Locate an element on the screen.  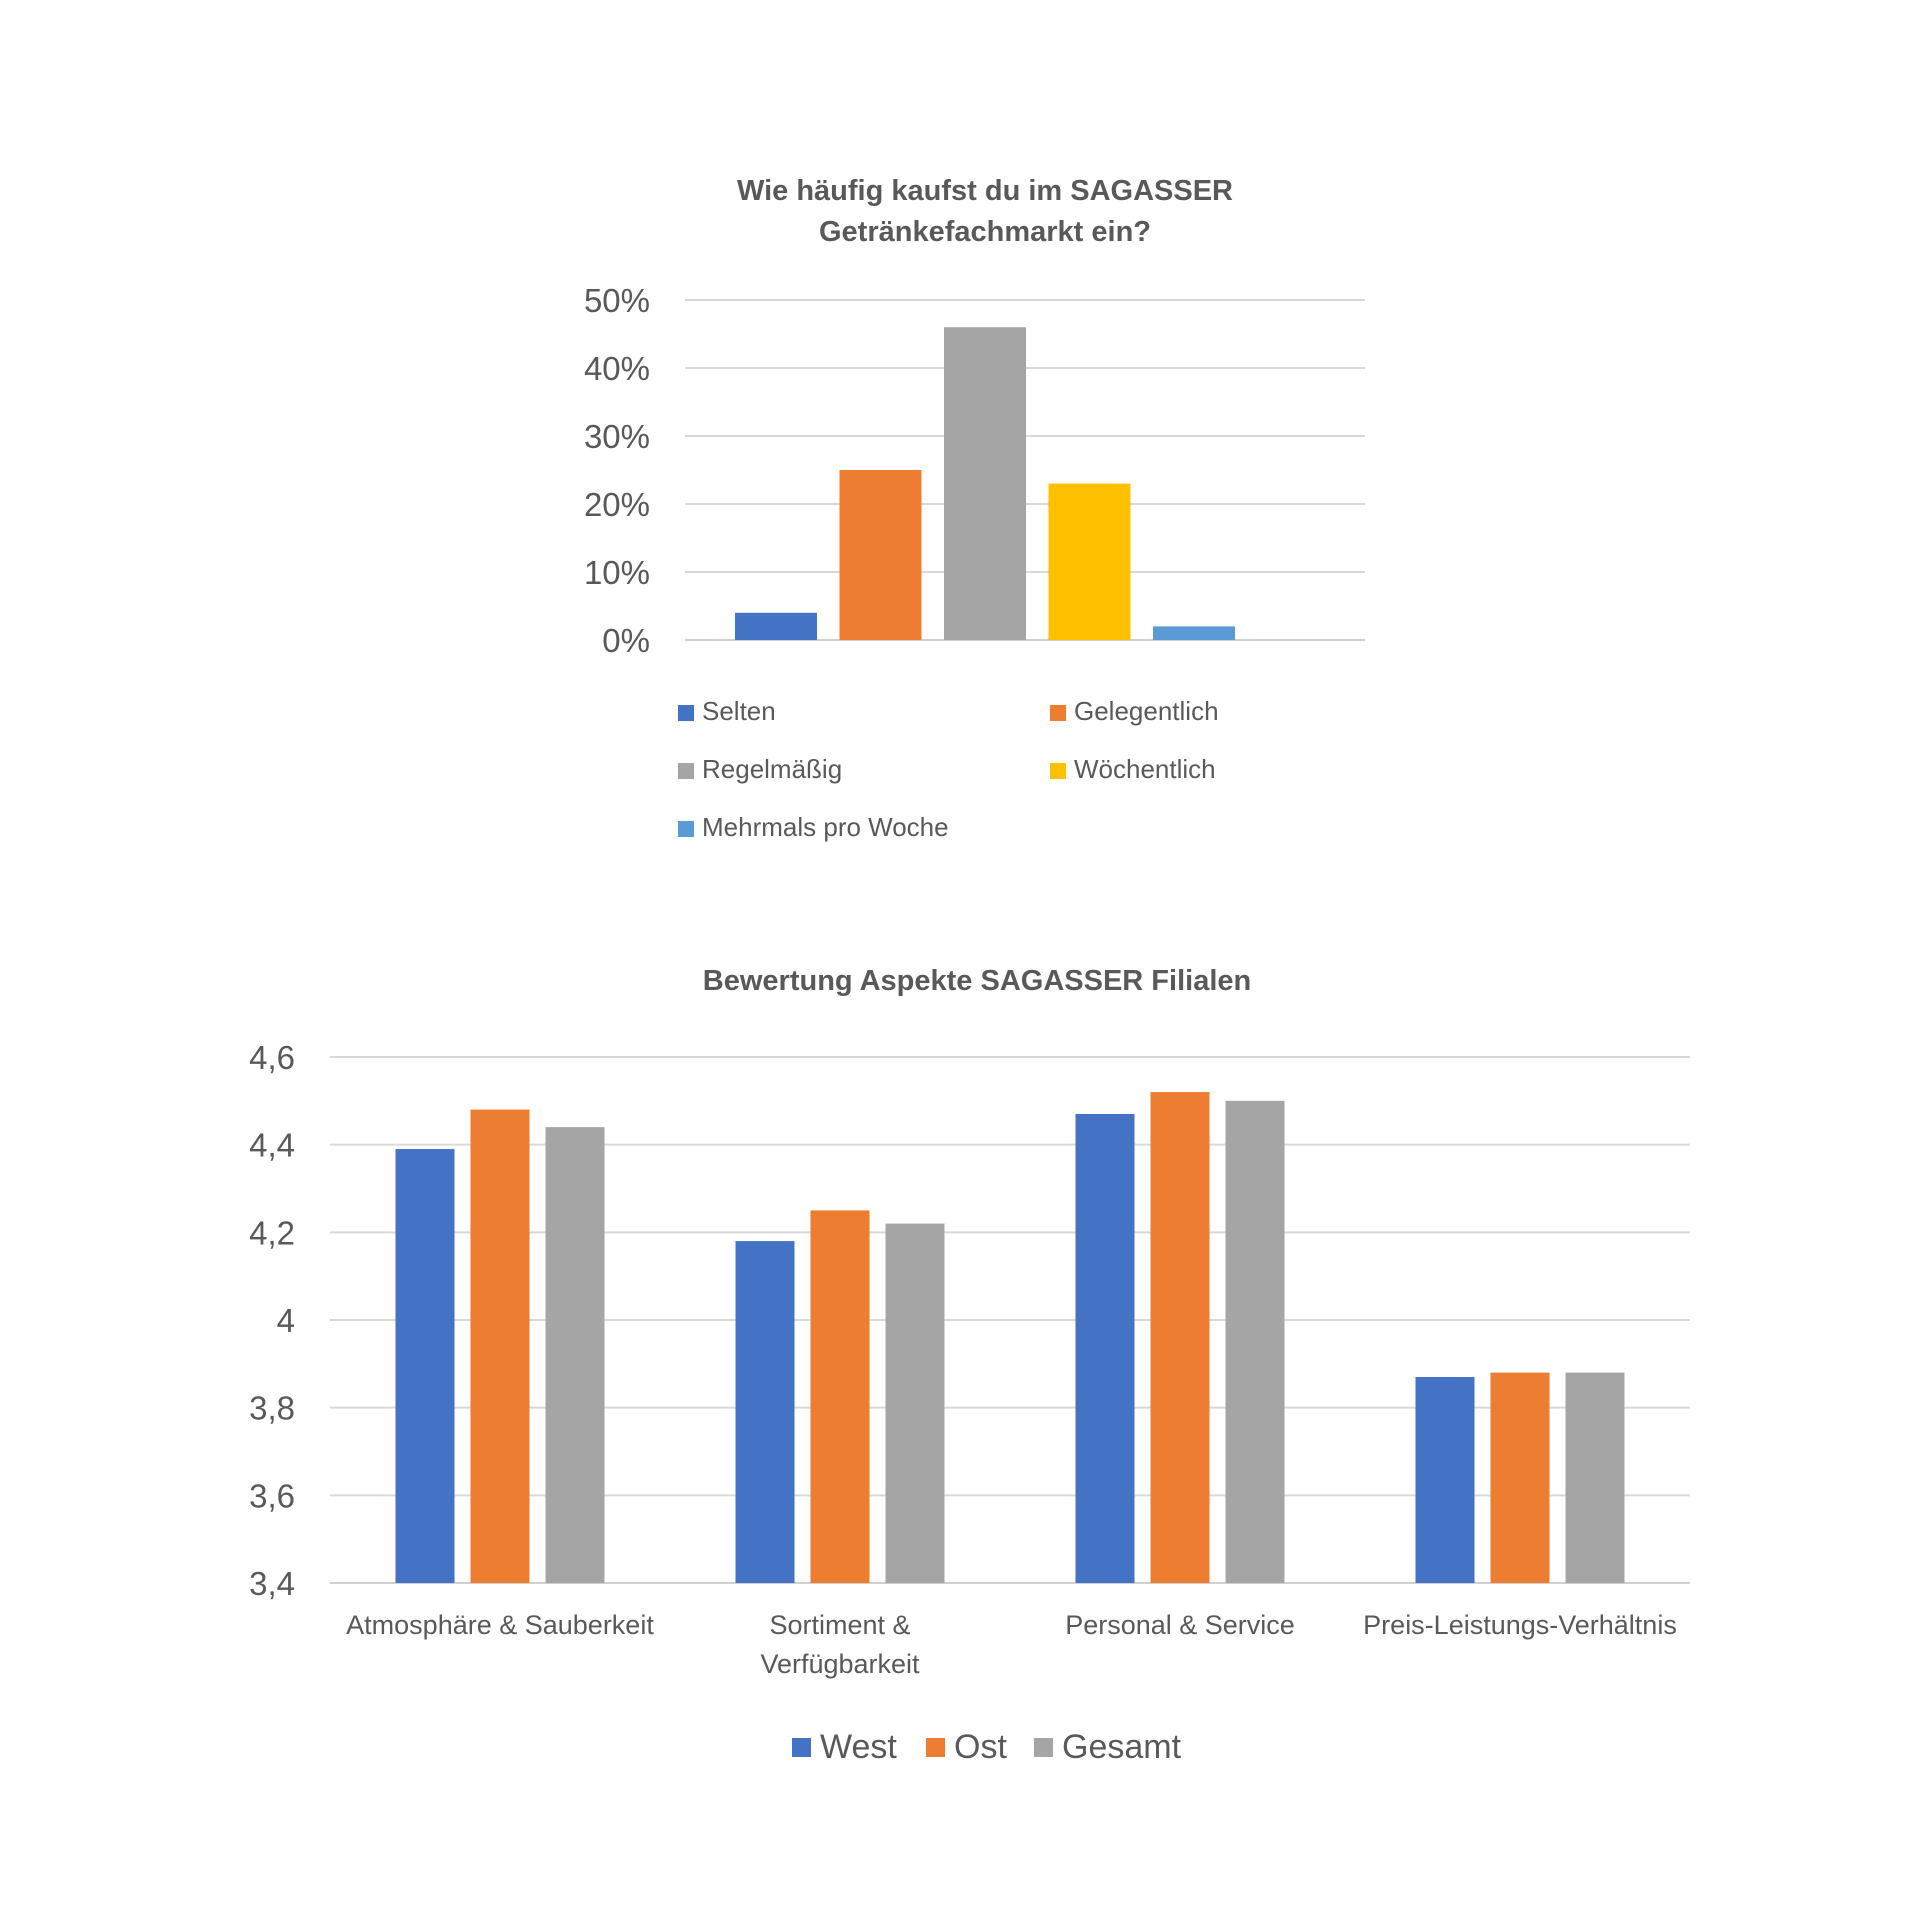
y-tick-label: 4,2 is located at coordinates (272, 1232).